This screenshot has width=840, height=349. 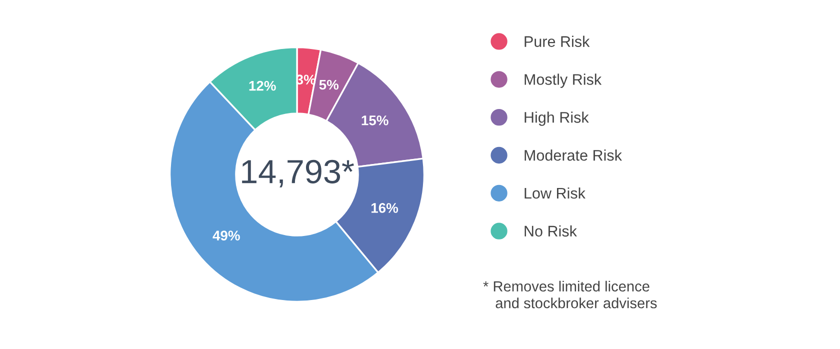 I want to click on data-label: 49%, so click(x=226, y=235).